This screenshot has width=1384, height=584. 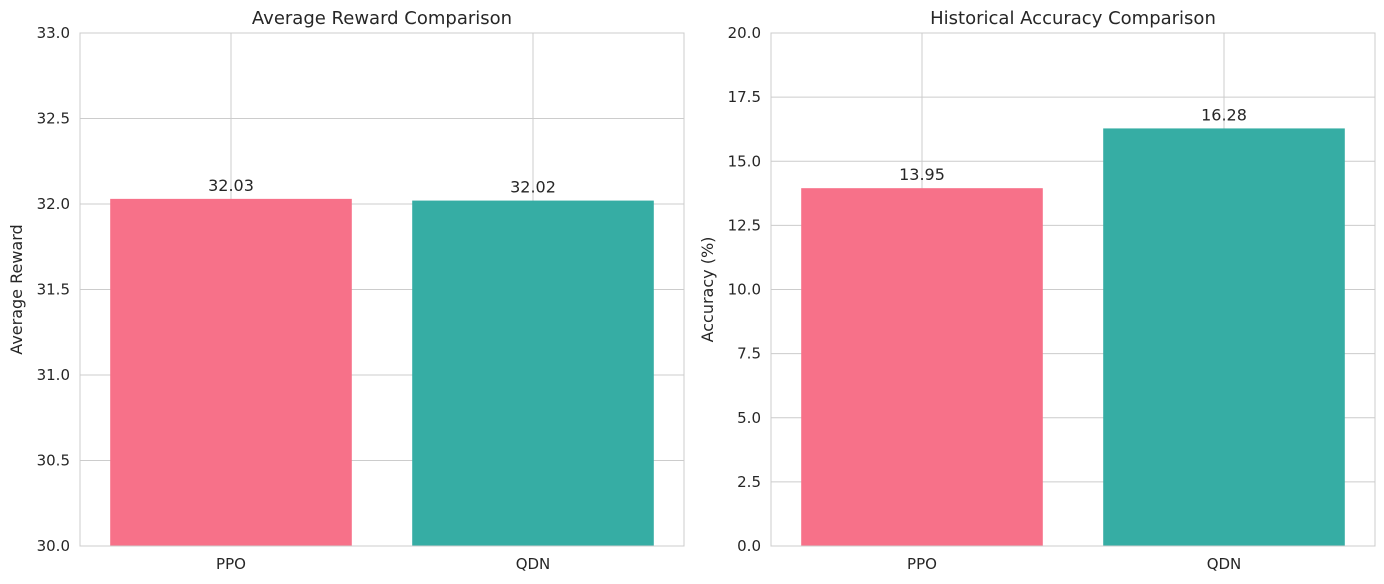 What do you see at coordinates (749, 482) in the screenshot?
I see `y-tick-label: 2.5` at bounding box center [749, 482].